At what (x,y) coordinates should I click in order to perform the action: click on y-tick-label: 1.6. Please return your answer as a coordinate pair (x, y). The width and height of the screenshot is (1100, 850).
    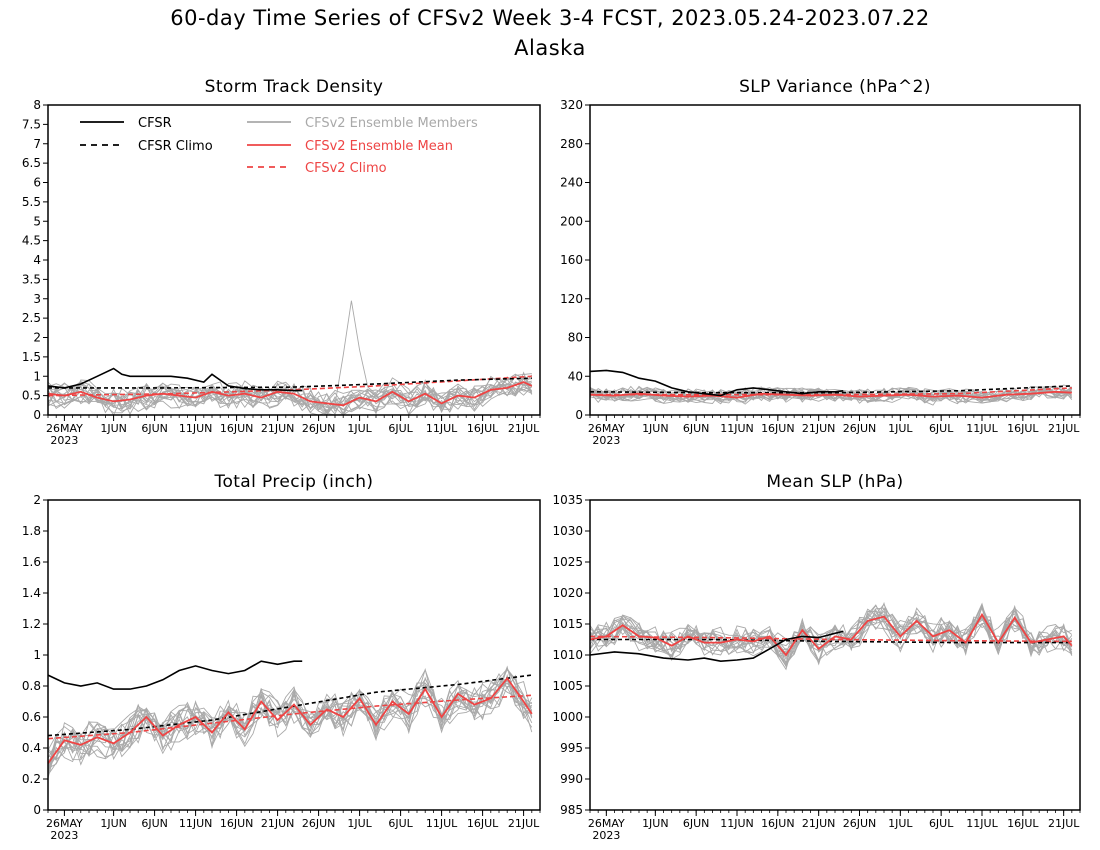
    Looking at the image, I should click on (31, 562).